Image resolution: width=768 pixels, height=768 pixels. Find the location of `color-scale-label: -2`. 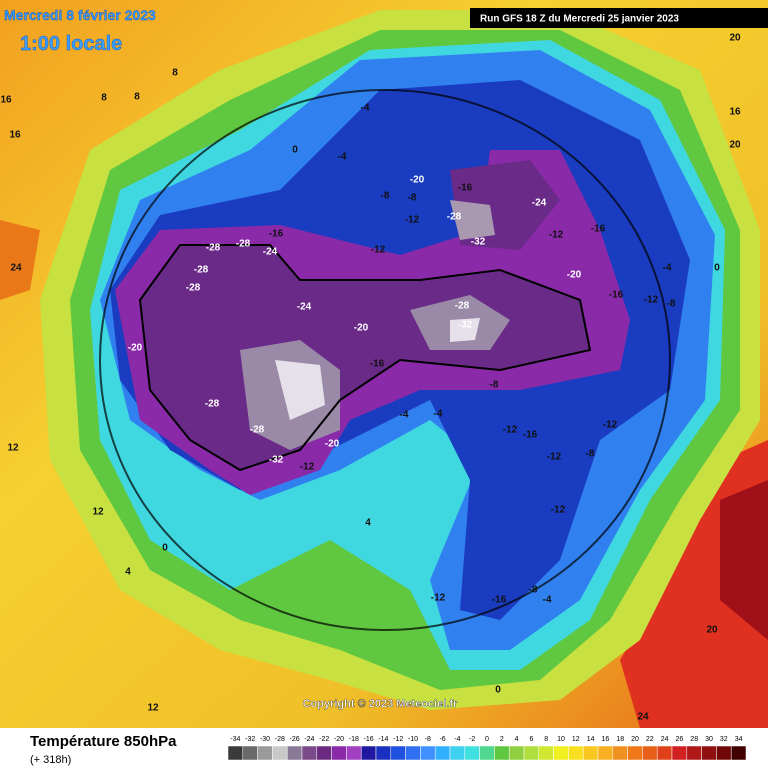

color-scale-label: -2 is located at coordinates (472, 739).